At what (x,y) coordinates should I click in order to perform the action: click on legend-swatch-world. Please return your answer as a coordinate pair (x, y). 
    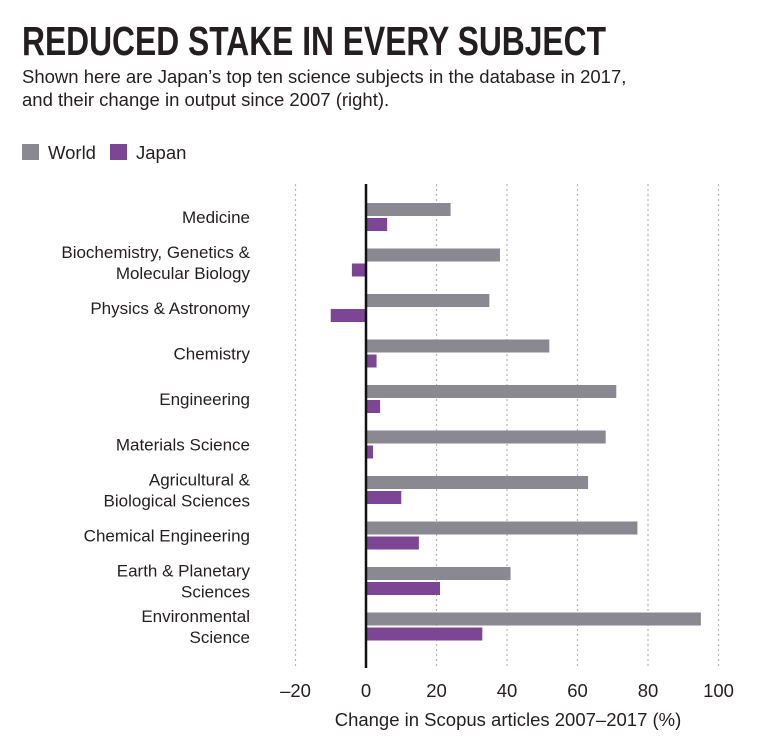
    Looking at the image, I should click on (30, 152).